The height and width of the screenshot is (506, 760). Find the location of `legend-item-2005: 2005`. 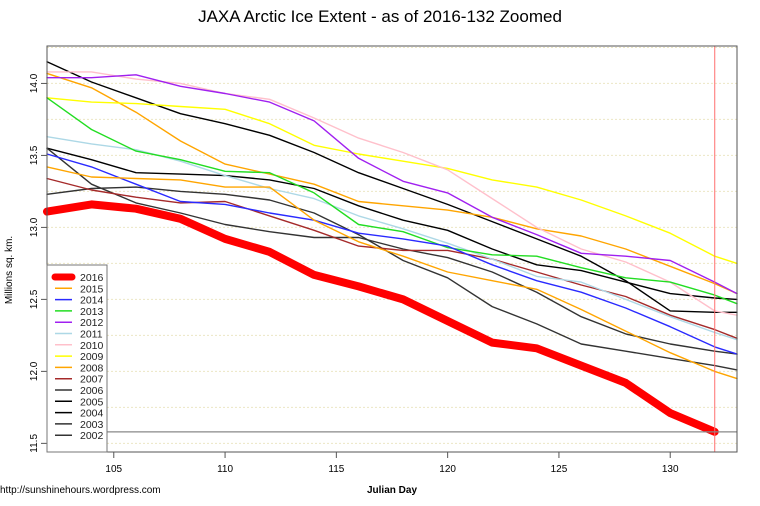

legend-item-2005: 2005 is located at coordinates (79, 402).